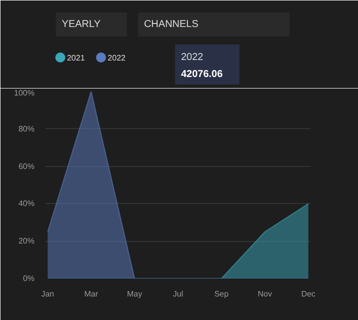 Image resolution: width=358 pixels, height=320 pixels. What do you see at coordinates (308, 294) in the screenshot?
I see `x-tick-label: Dec` at bounding box center [308, 294].